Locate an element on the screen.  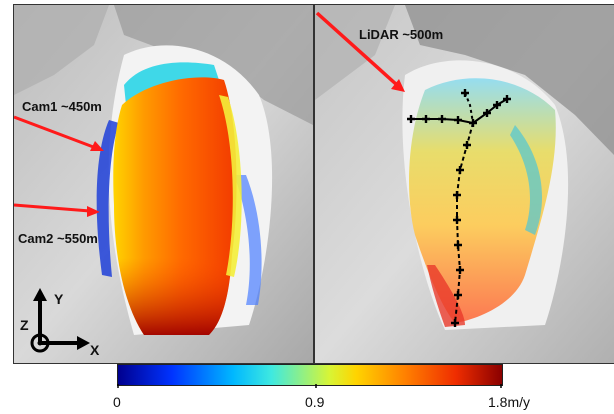
cam1-arrow-line is located at coordinates (55, 132).